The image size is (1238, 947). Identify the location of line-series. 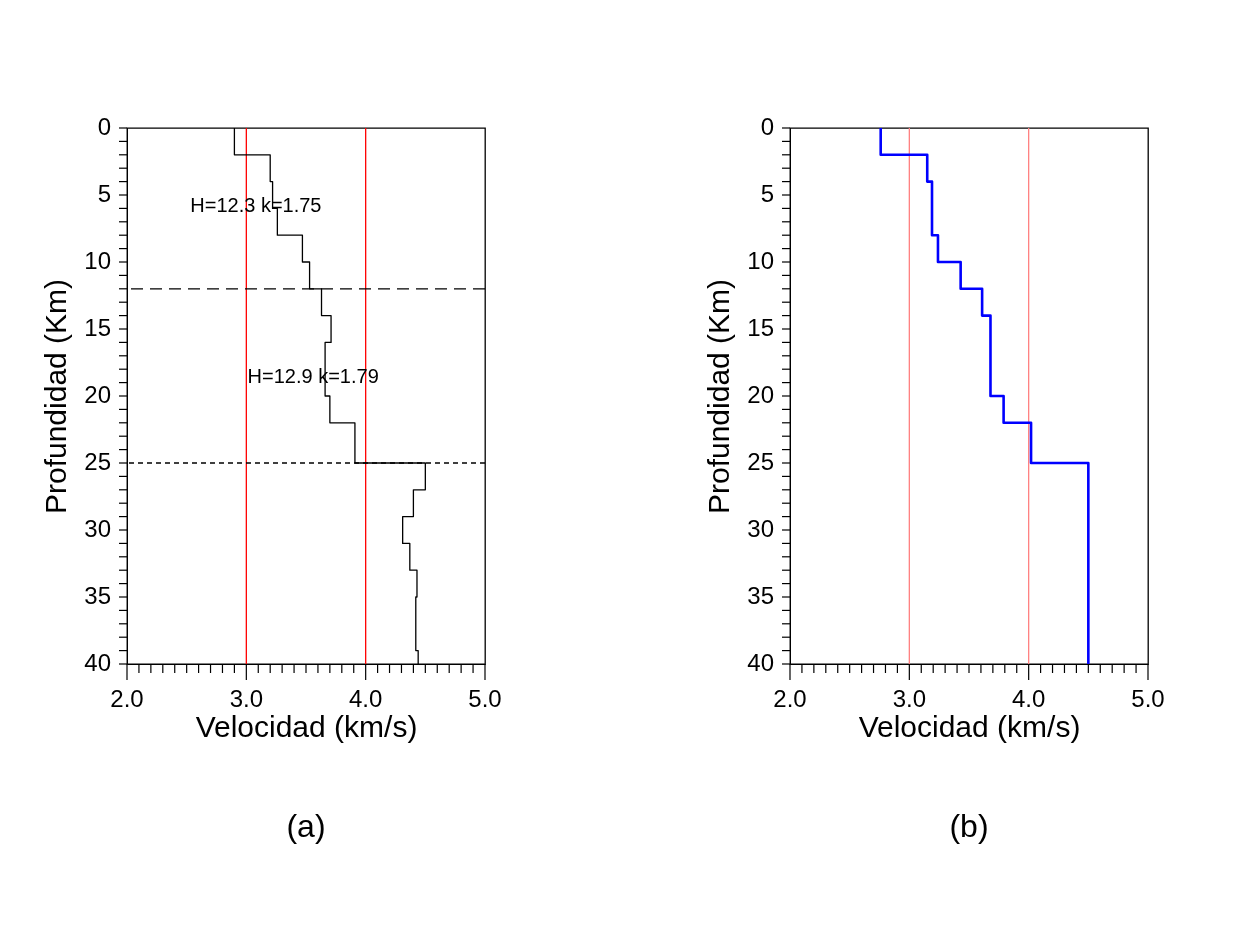
(984, 396).